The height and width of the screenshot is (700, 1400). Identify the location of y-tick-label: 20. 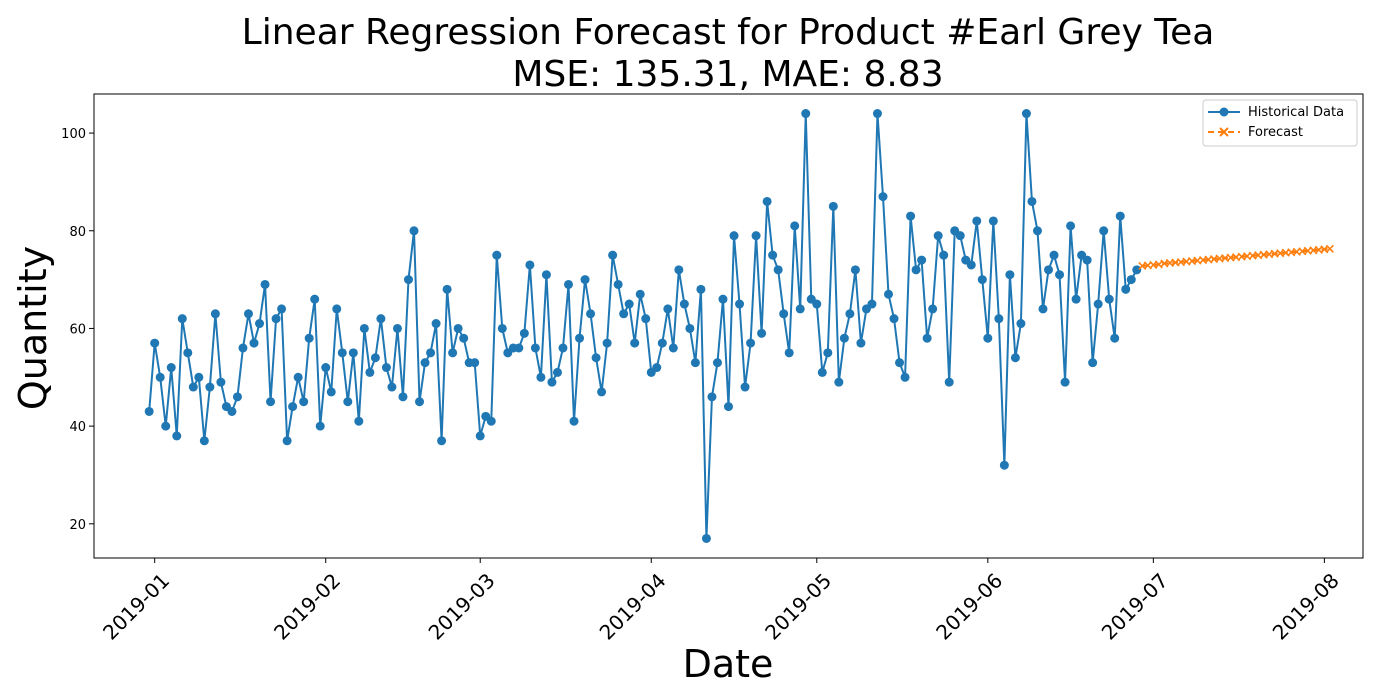
(77, 525).